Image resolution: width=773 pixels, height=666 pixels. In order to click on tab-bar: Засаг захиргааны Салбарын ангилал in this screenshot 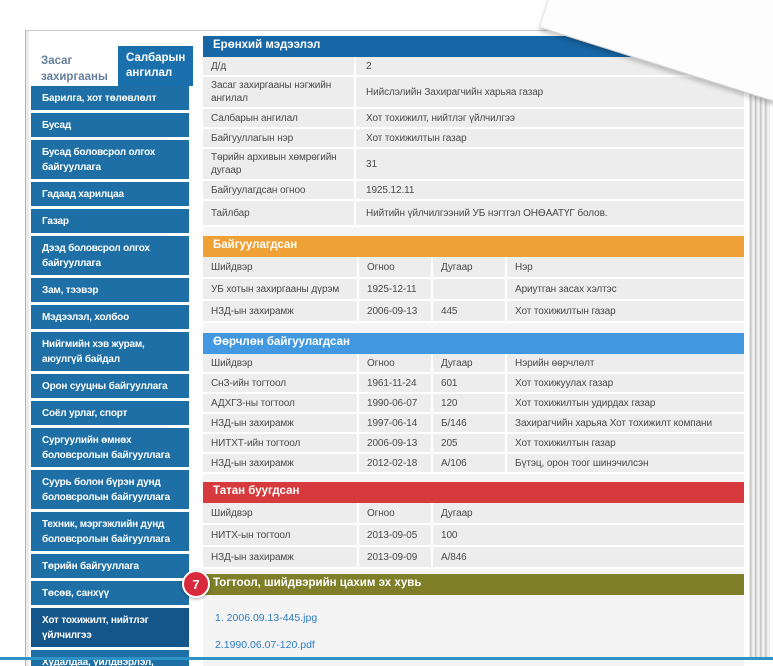, I will do `click(112, 66)`.